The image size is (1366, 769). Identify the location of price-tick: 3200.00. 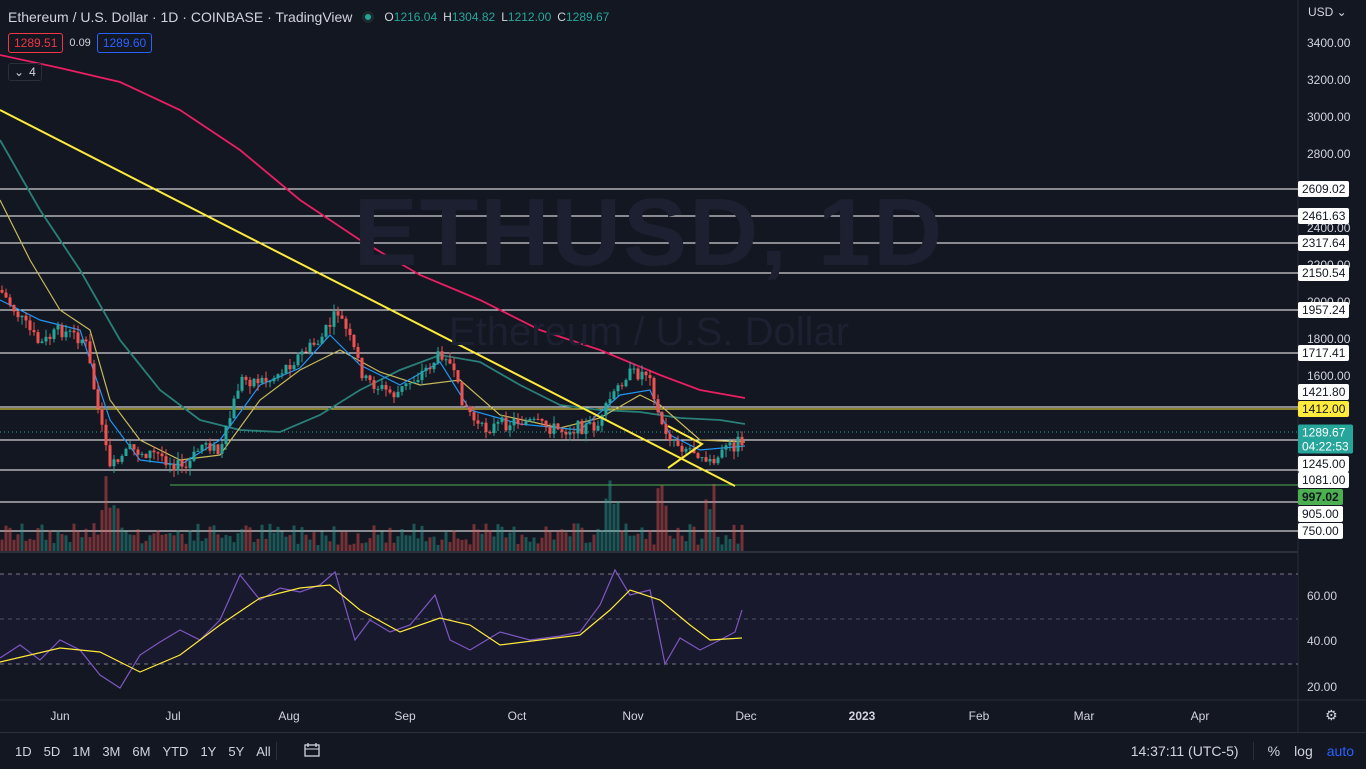
(1329, 80).